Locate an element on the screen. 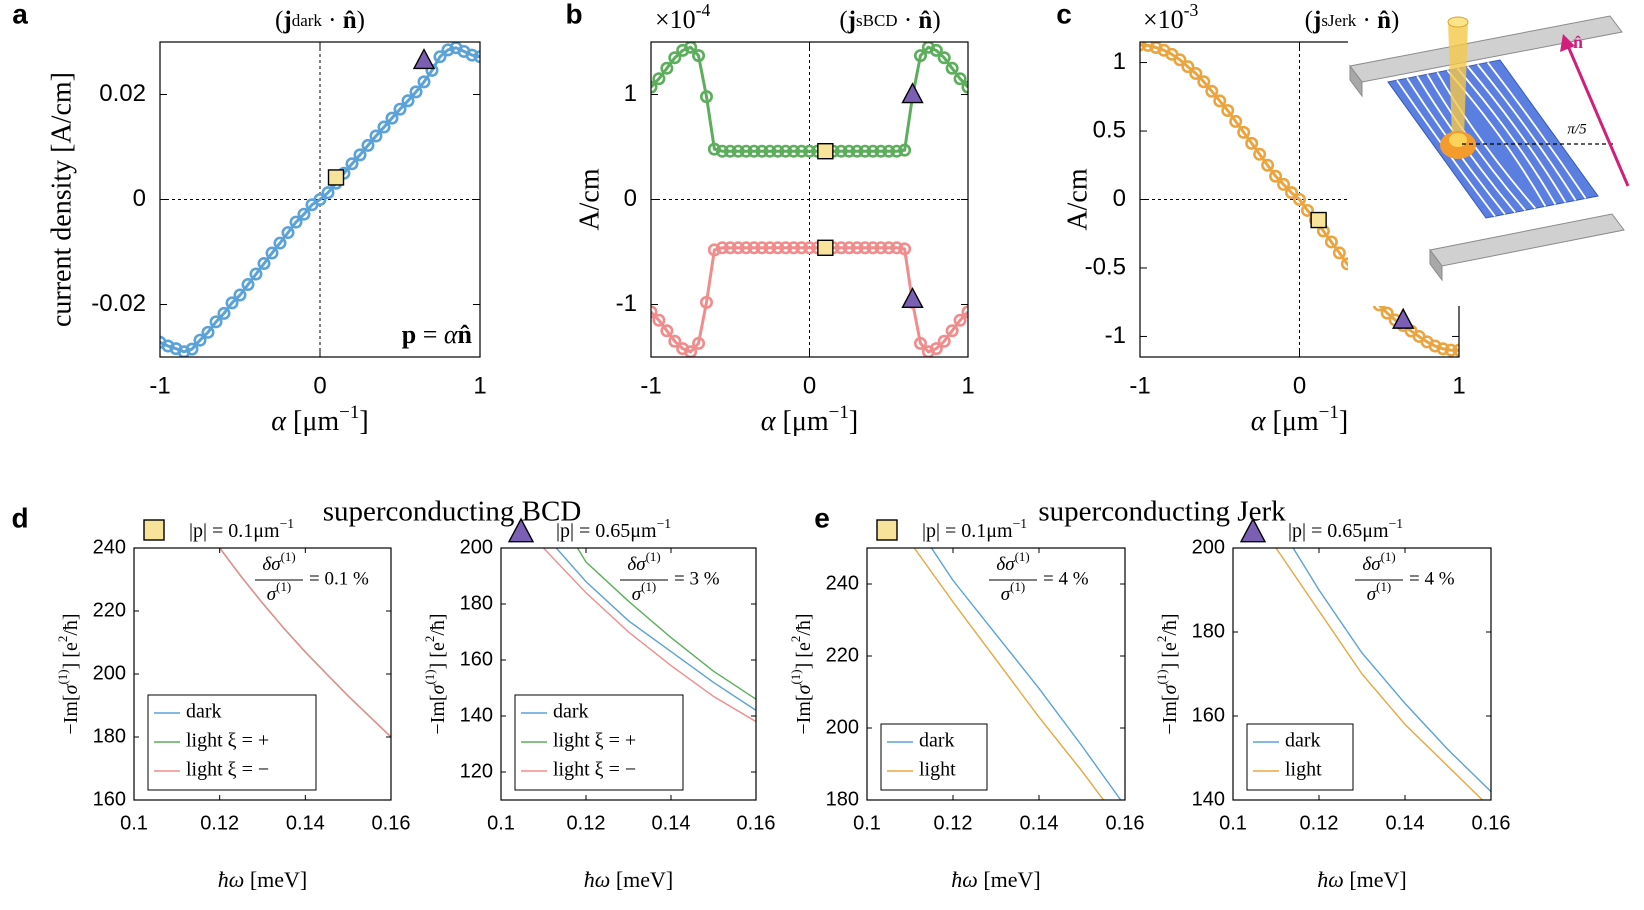 This screenshot has height=910, width=1644. x-tick-label: 0 is located at coordinates (809, 385).